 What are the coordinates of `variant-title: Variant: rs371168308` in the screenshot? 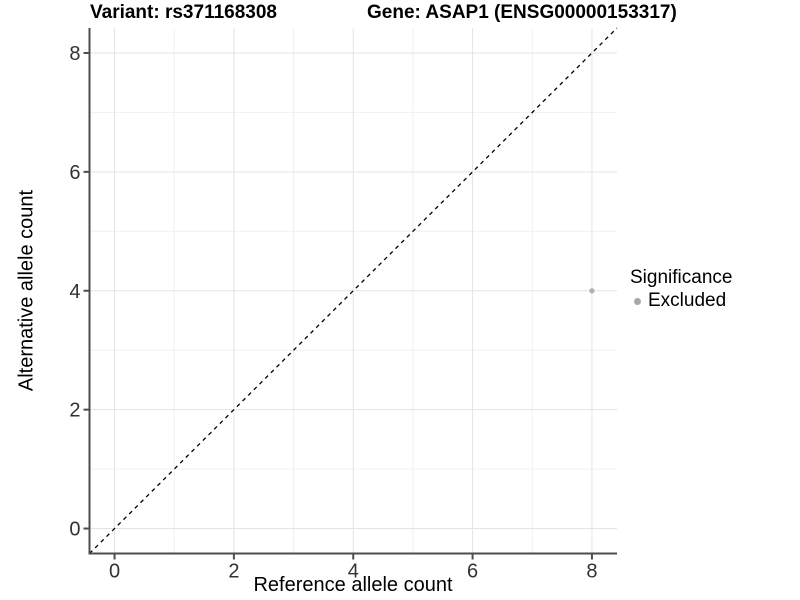 It's located at (183, 12).